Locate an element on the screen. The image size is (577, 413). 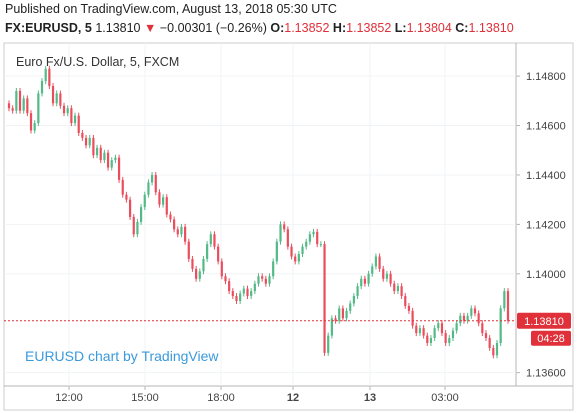
open-label: O: is located at coordinates (277, 28).